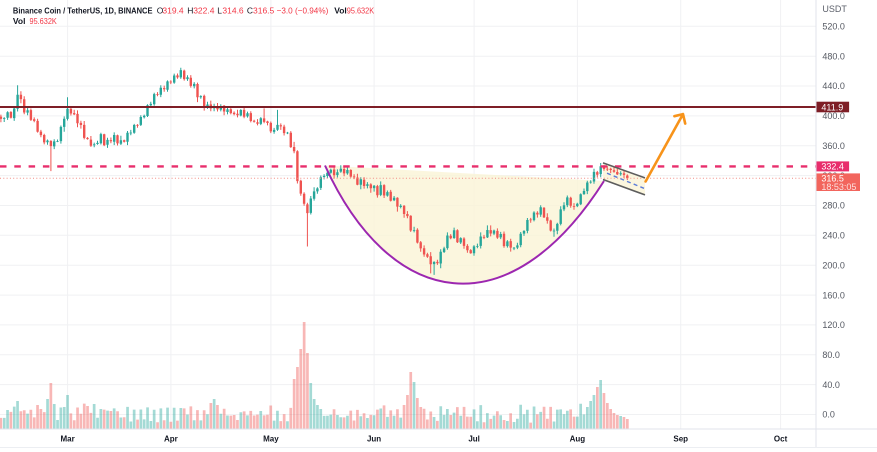  What do you see at coordinates (781, 439) in the screenshot?
I see `svg-text: Oct` at bounding box center [781, 439].